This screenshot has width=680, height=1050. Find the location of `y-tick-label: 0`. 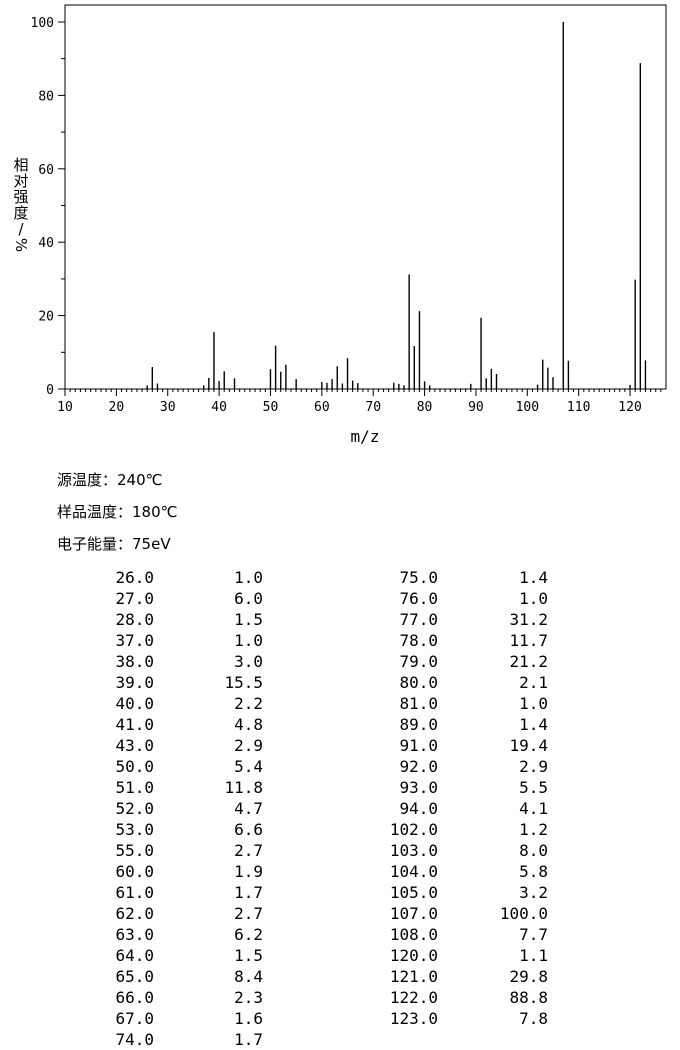

y-tick-label: 0 is located at coordinates (50, 390).